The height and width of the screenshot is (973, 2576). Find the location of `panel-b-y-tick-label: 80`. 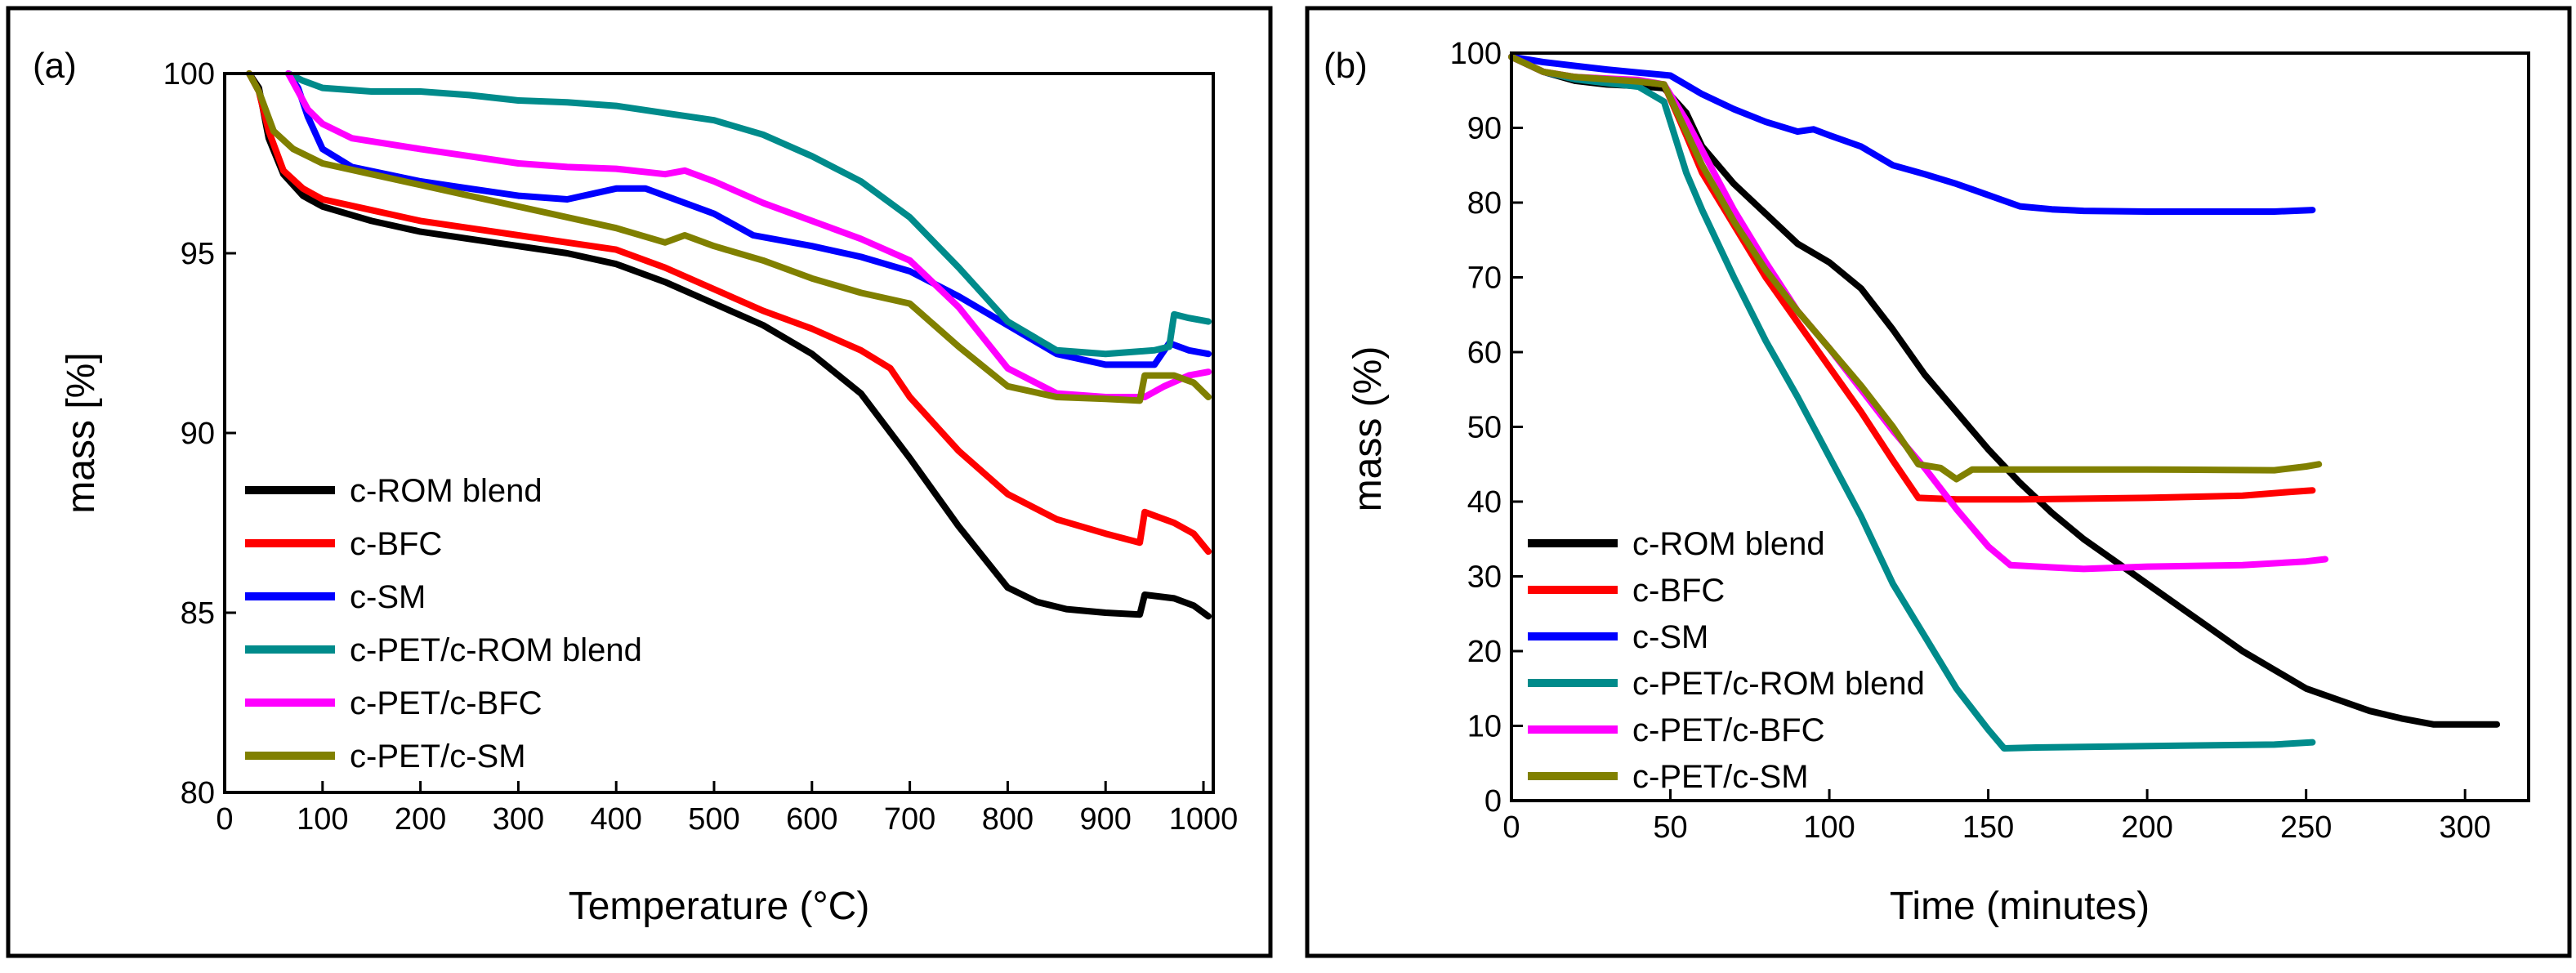

panel-b-y-tick-label: 80 is located at coordinates (1485, 203).